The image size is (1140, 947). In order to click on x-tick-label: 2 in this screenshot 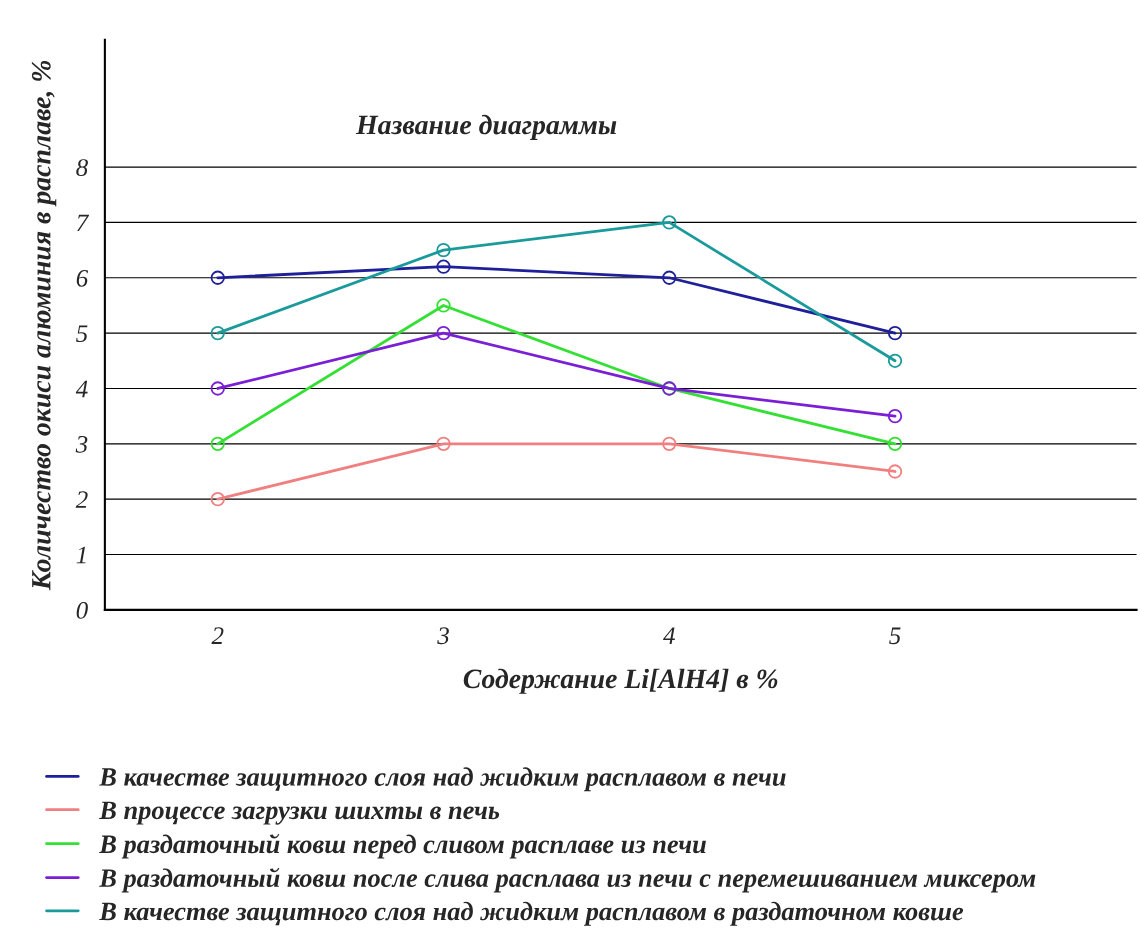, I will do `click(217, 635)`.